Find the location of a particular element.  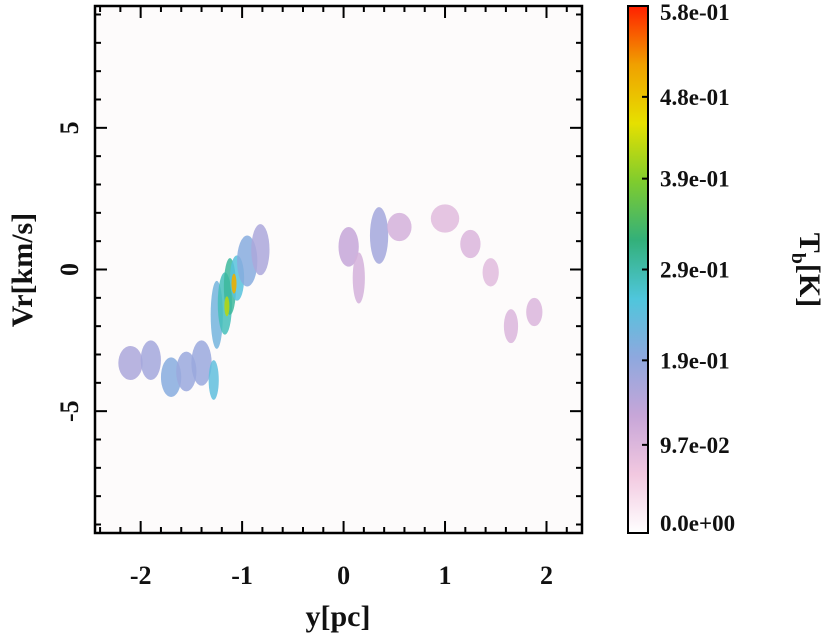

colorbar-tick-label: 4.8e-01 is located at coordinates (695, 97).